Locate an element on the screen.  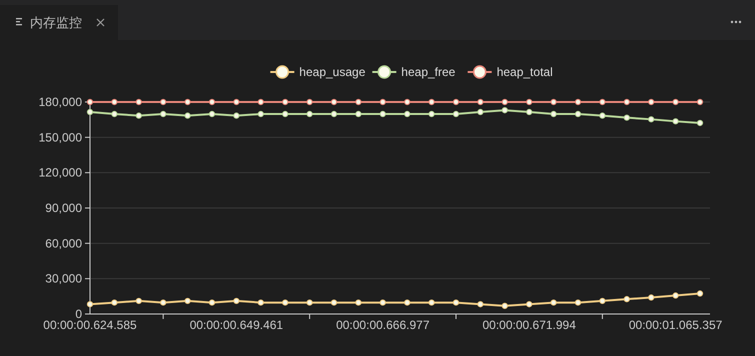
y-tick-label: 90,000 is located at coordinates (63, 208).